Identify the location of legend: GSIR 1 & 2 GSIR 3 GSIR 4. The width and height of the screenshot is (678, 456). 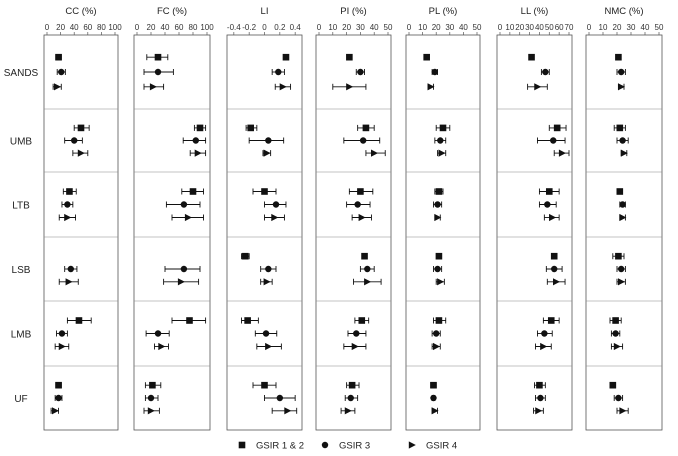
(347, 446).